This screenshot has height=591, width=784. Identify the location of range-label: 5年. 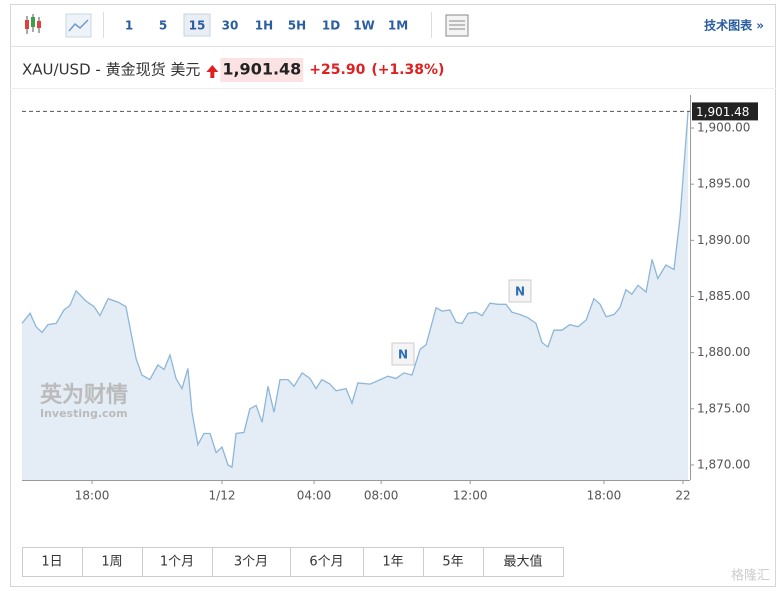
(452, 562).